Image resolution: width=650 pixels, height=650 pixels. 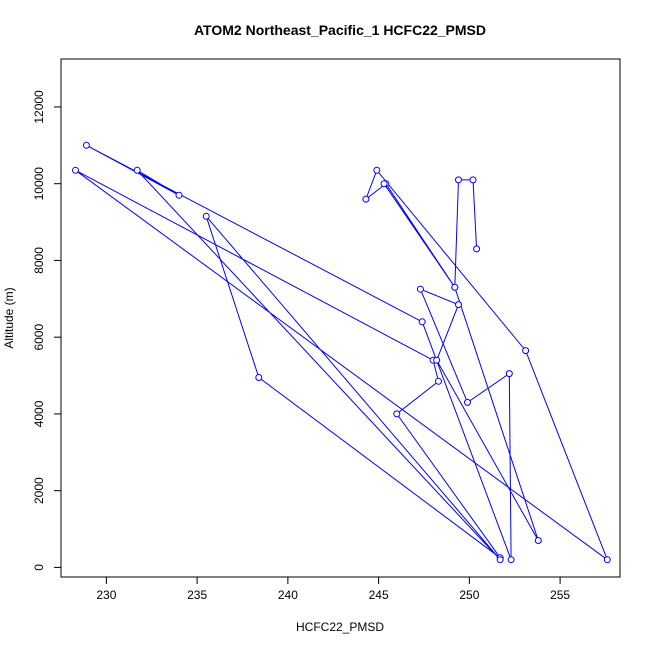 I want to click on y-tick-label: 2000, so click(x=39, y=490).